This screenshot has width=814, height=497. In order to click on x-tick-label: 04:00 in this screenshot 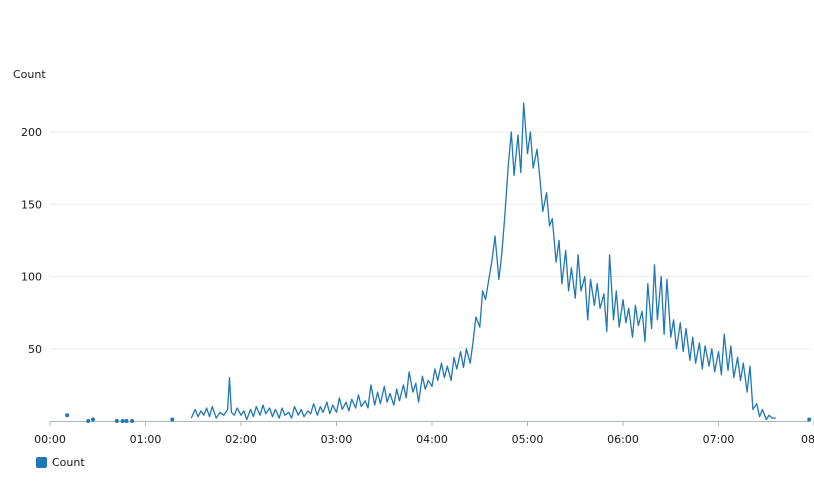, I will do `click(432, 439)`.